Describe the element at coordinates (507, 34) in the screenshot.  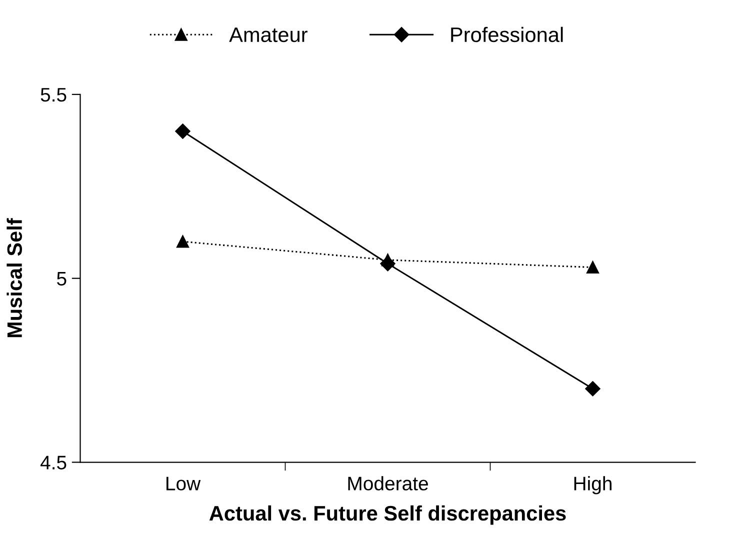
I see `legend-label: Professional` at that location.